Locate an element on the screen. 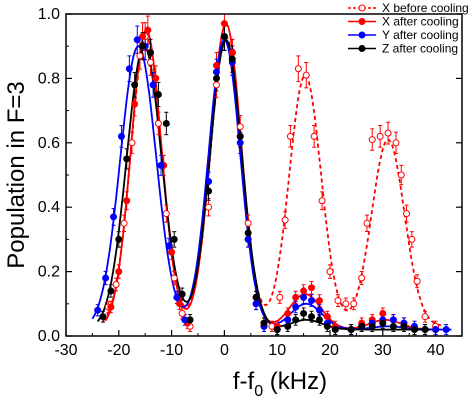 The width and height of the screenshot is (471, 401). x-tick-label: -20 is located at coordinates (118, 350).